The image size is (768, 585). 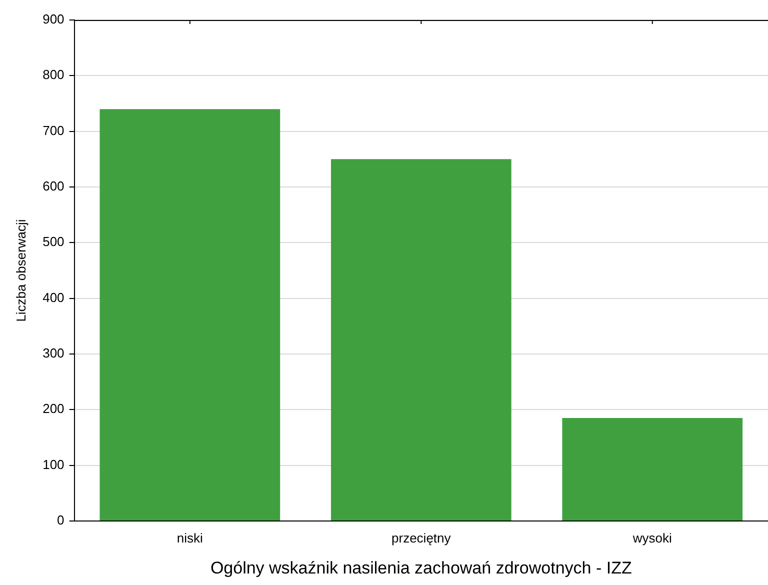 I want to click on x-tick-label: niski, so click(x=190, y=538).